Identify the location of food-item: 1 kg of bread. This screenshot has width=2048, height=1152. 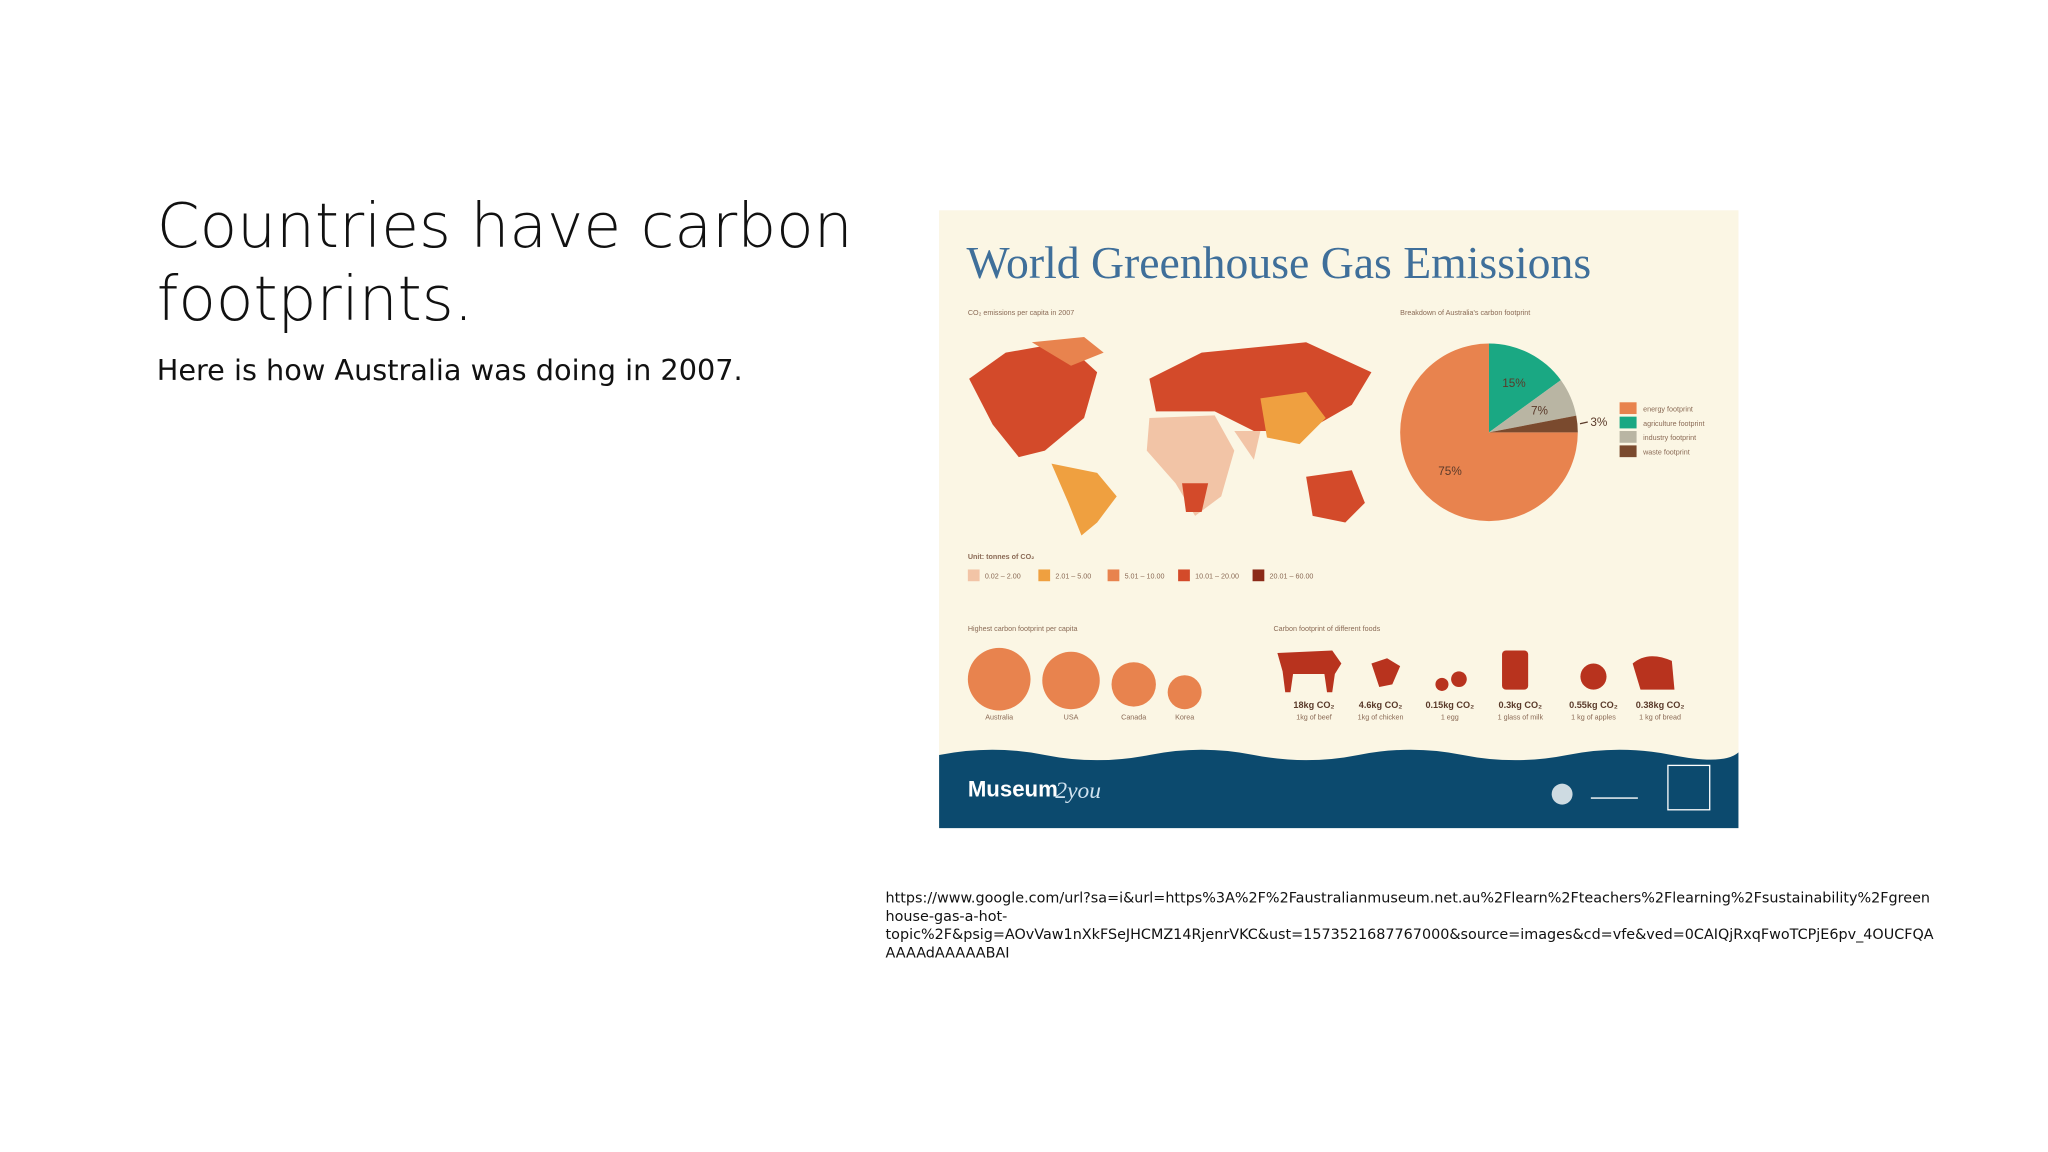
(1660, 718).